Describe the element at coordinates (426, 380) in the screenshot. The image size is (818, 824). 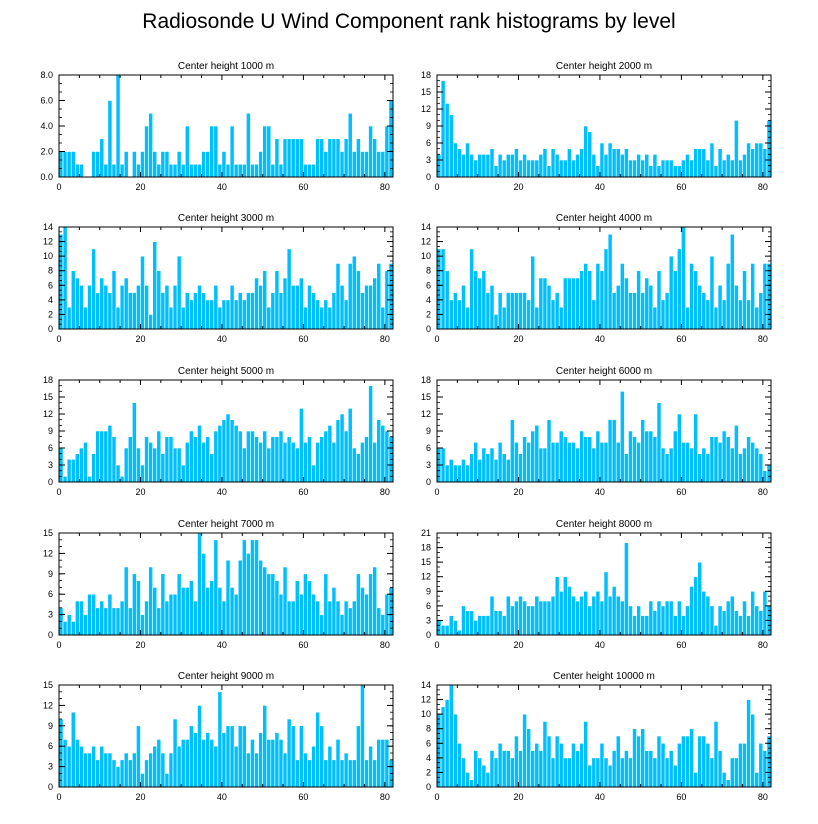
I see `y-tick-label: 18` at that location.